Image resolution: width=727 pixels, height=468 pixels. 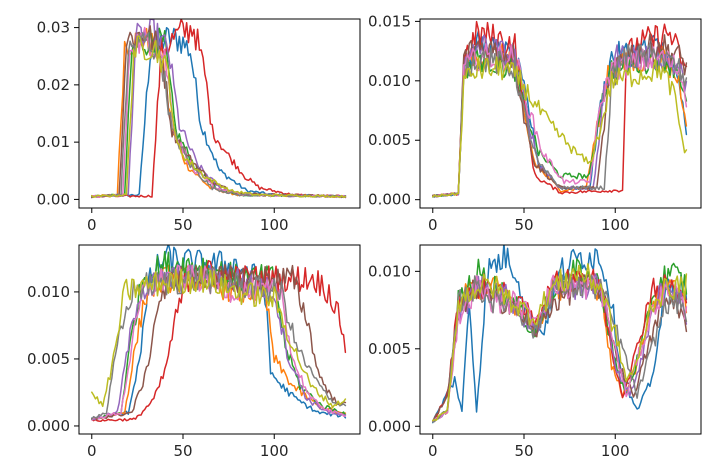 I want to click on y-tick-label: 0.00, so click(x=53, y=199).